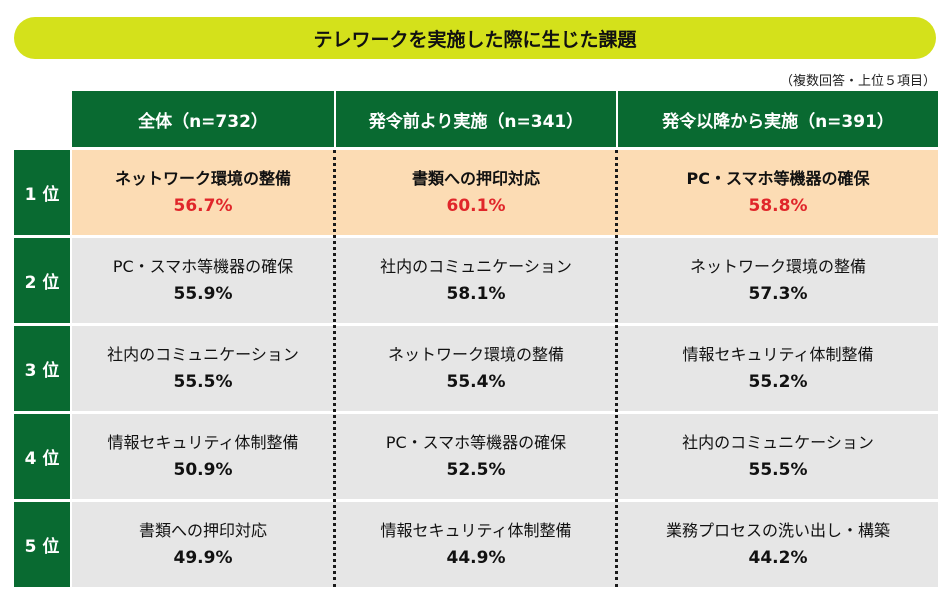 The width and height of the screenshot is (950, 600). Describe the element at coordinates (42, 456) in the screenshot. I see `rank-label: 4 位` at that location.